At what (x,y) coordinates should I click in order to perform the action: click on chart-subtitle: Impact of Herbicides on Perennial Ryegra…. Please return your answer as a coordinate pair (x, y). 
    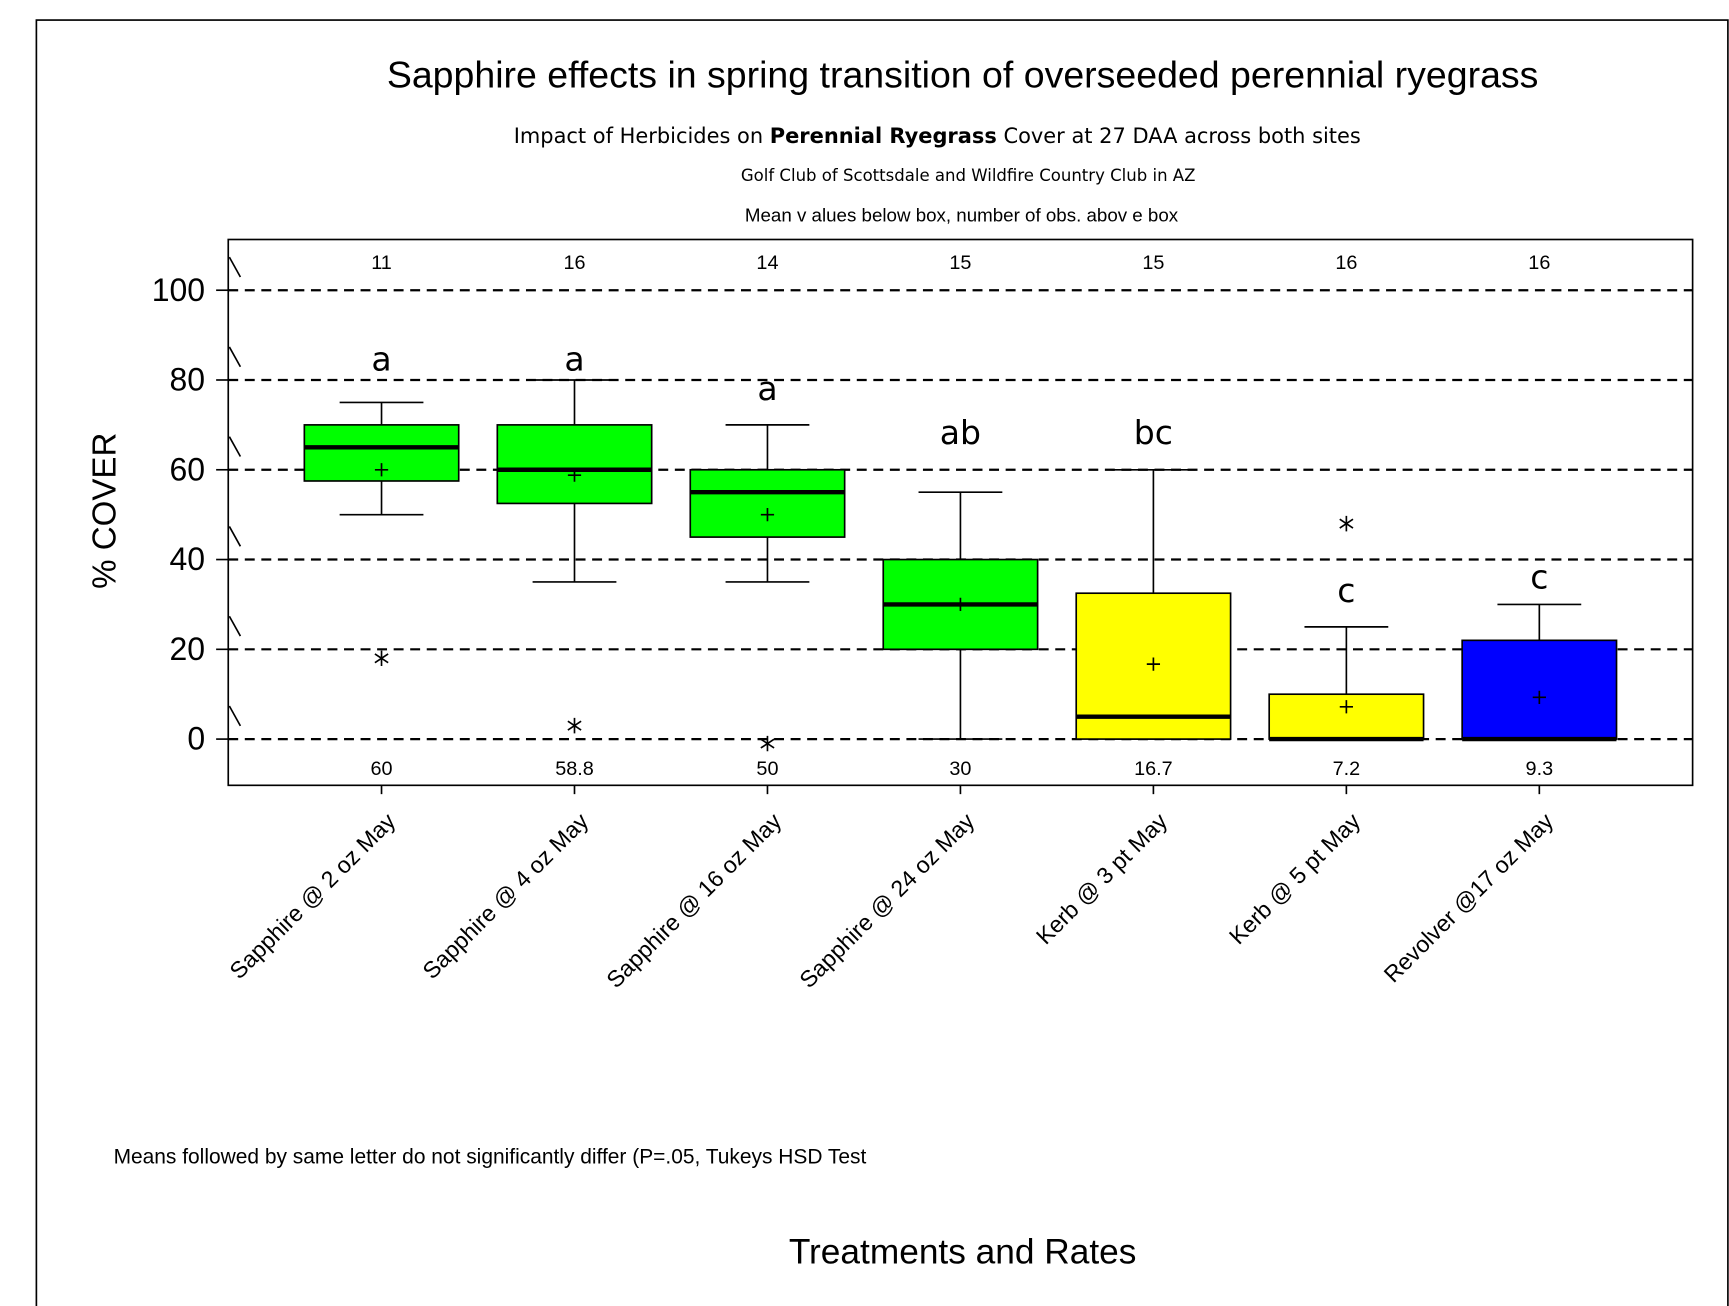
    Looking at the image, I should click on (937, 136).